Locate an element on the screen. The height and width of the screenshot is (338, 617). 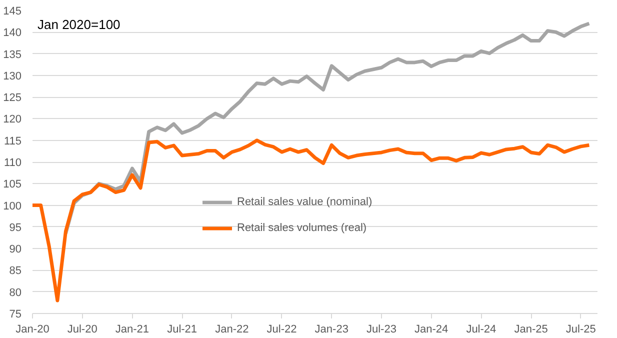
y-tick-label: 80 is located at coordinates (15, 292).